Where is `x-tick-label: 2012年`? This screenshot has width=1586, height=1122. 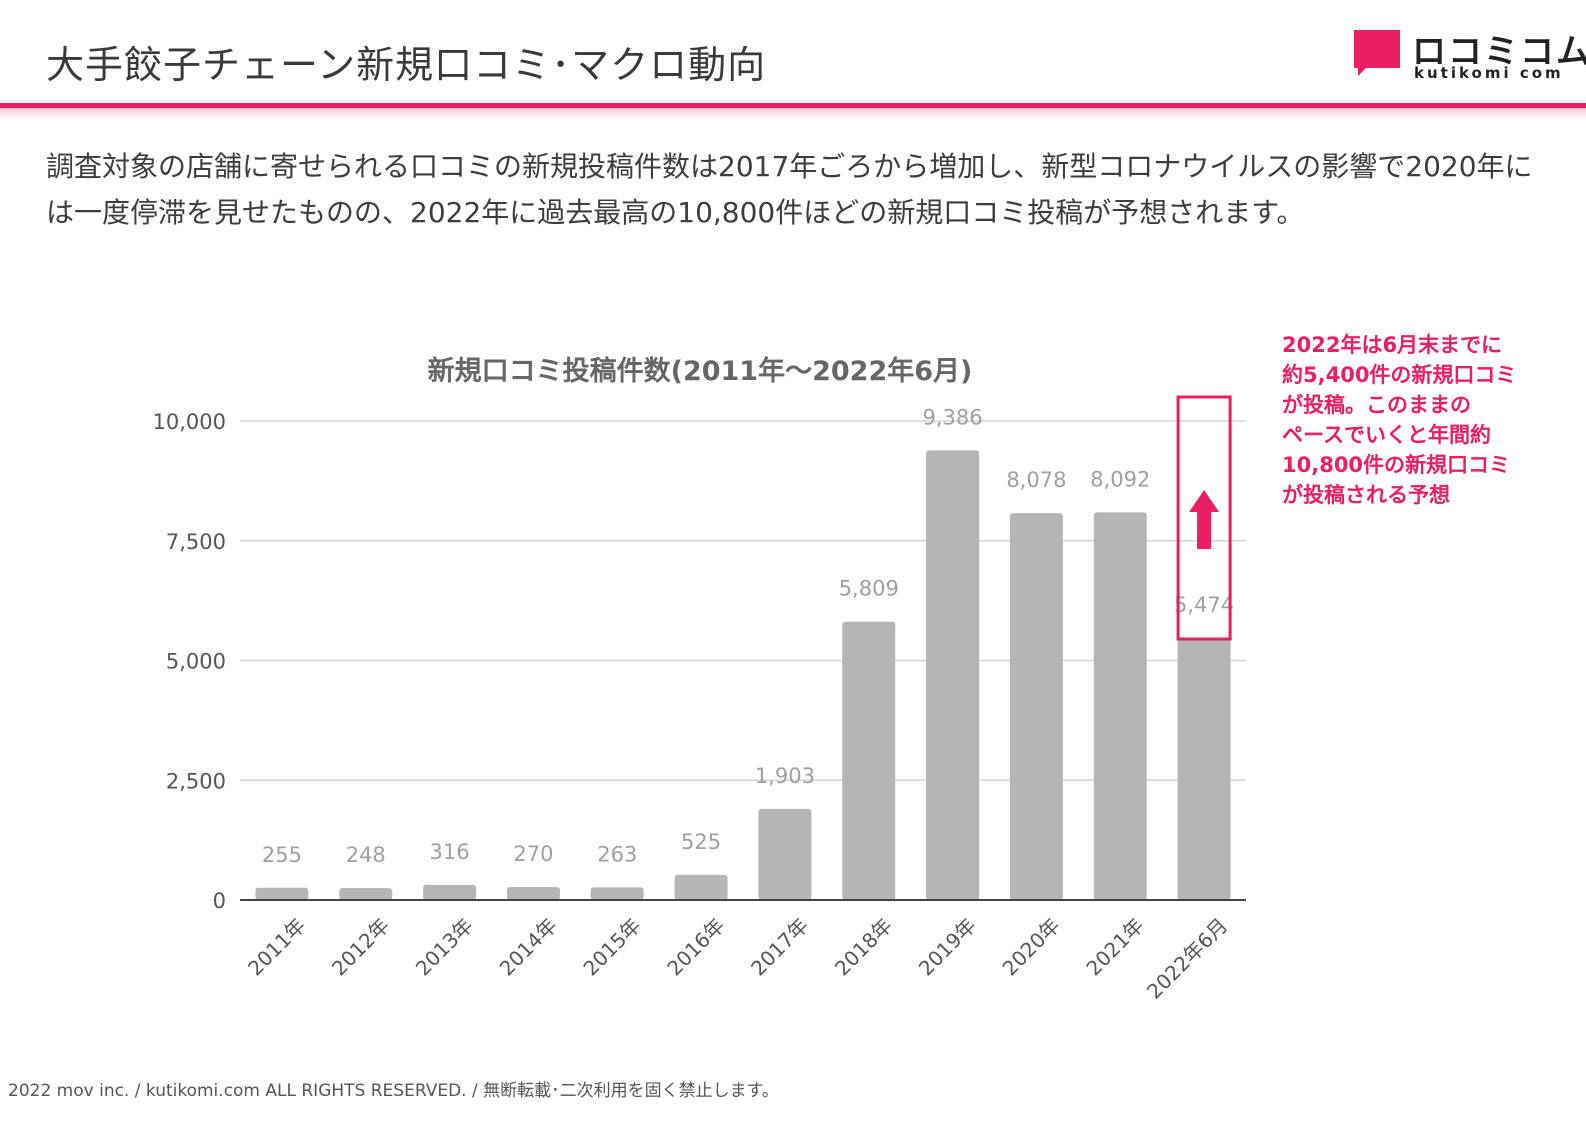 x-tick-label: 2012年 is located at coordinates (360, 946).